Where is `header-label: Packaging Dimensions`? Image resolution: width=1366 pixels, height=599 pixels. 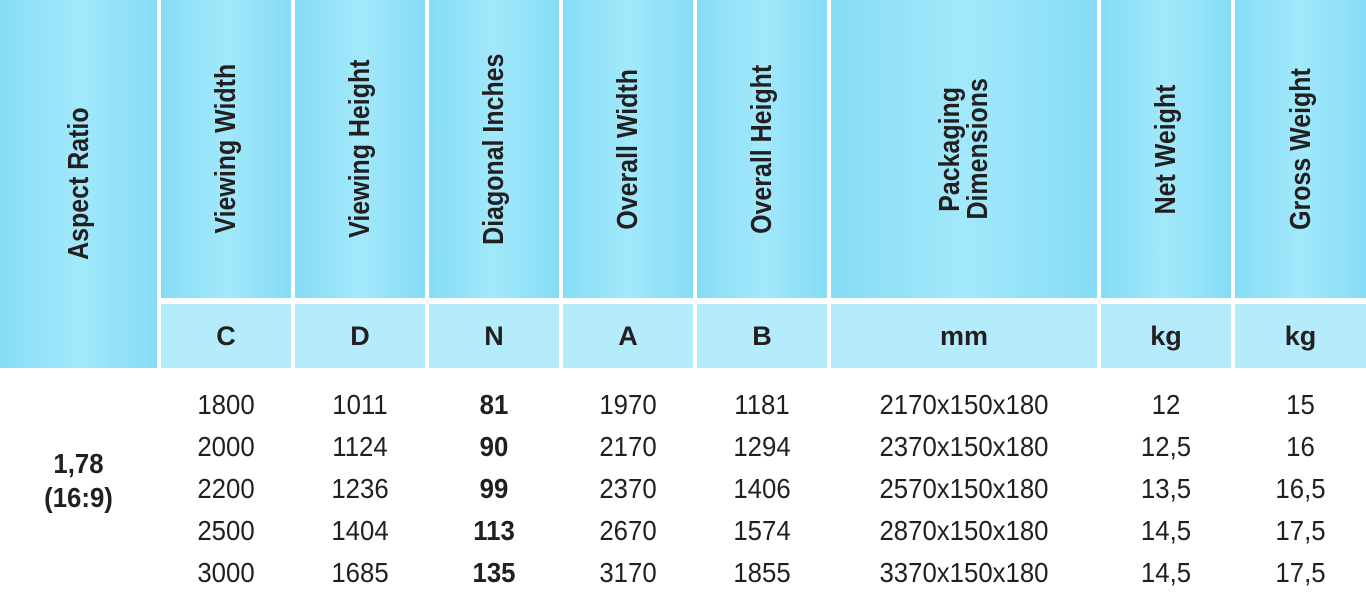
header-label: Packaging Dimensions is located at coordinates (964, 149).